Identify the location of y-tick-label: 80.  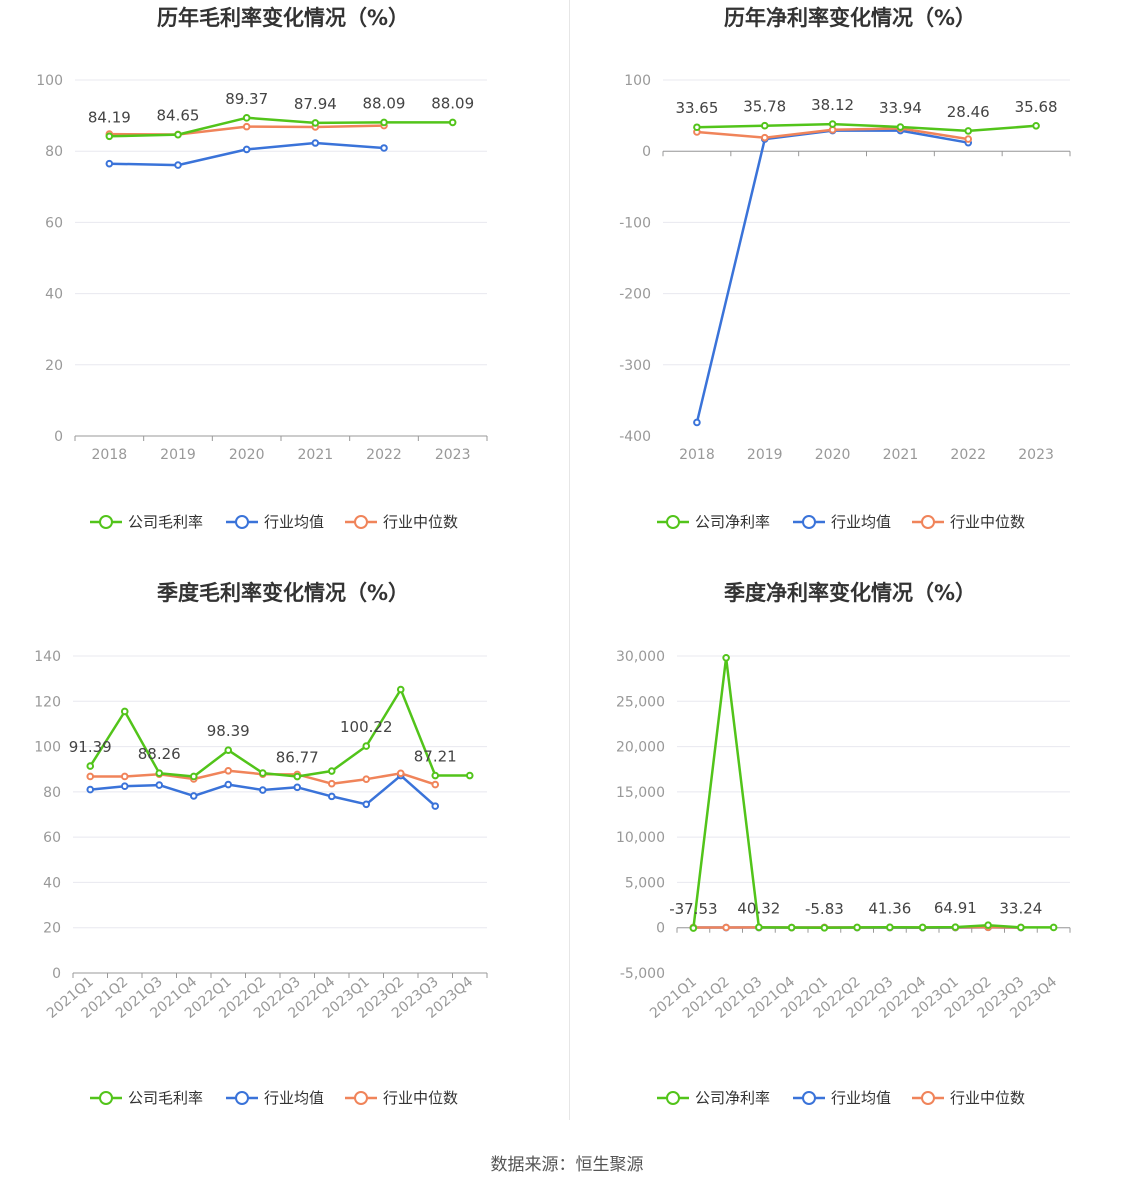
(52, 793).